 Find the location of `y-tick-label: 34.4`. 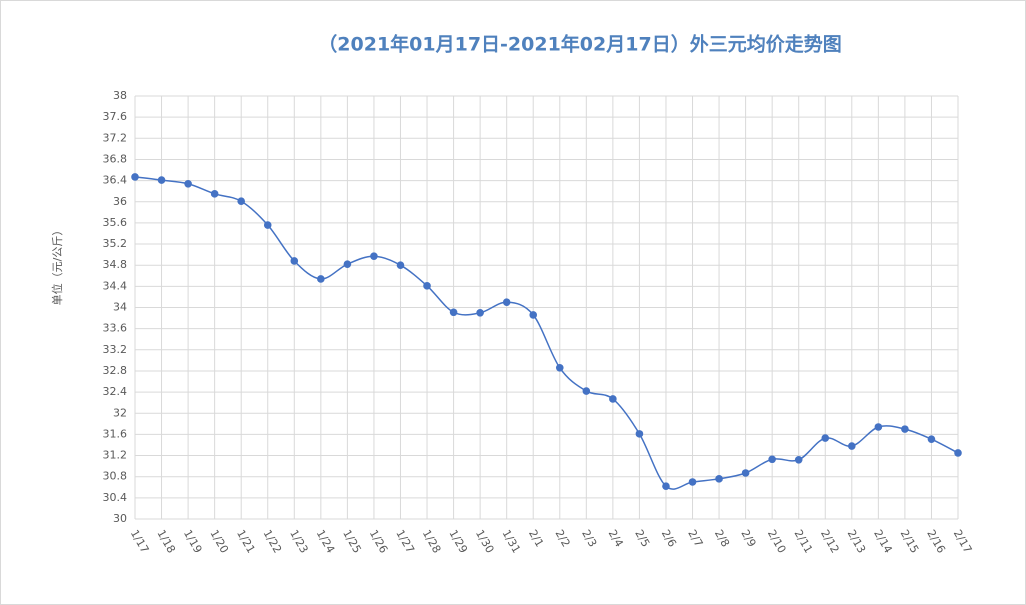

y-tick-label: 34.4 is located at coordinates (115, 285).